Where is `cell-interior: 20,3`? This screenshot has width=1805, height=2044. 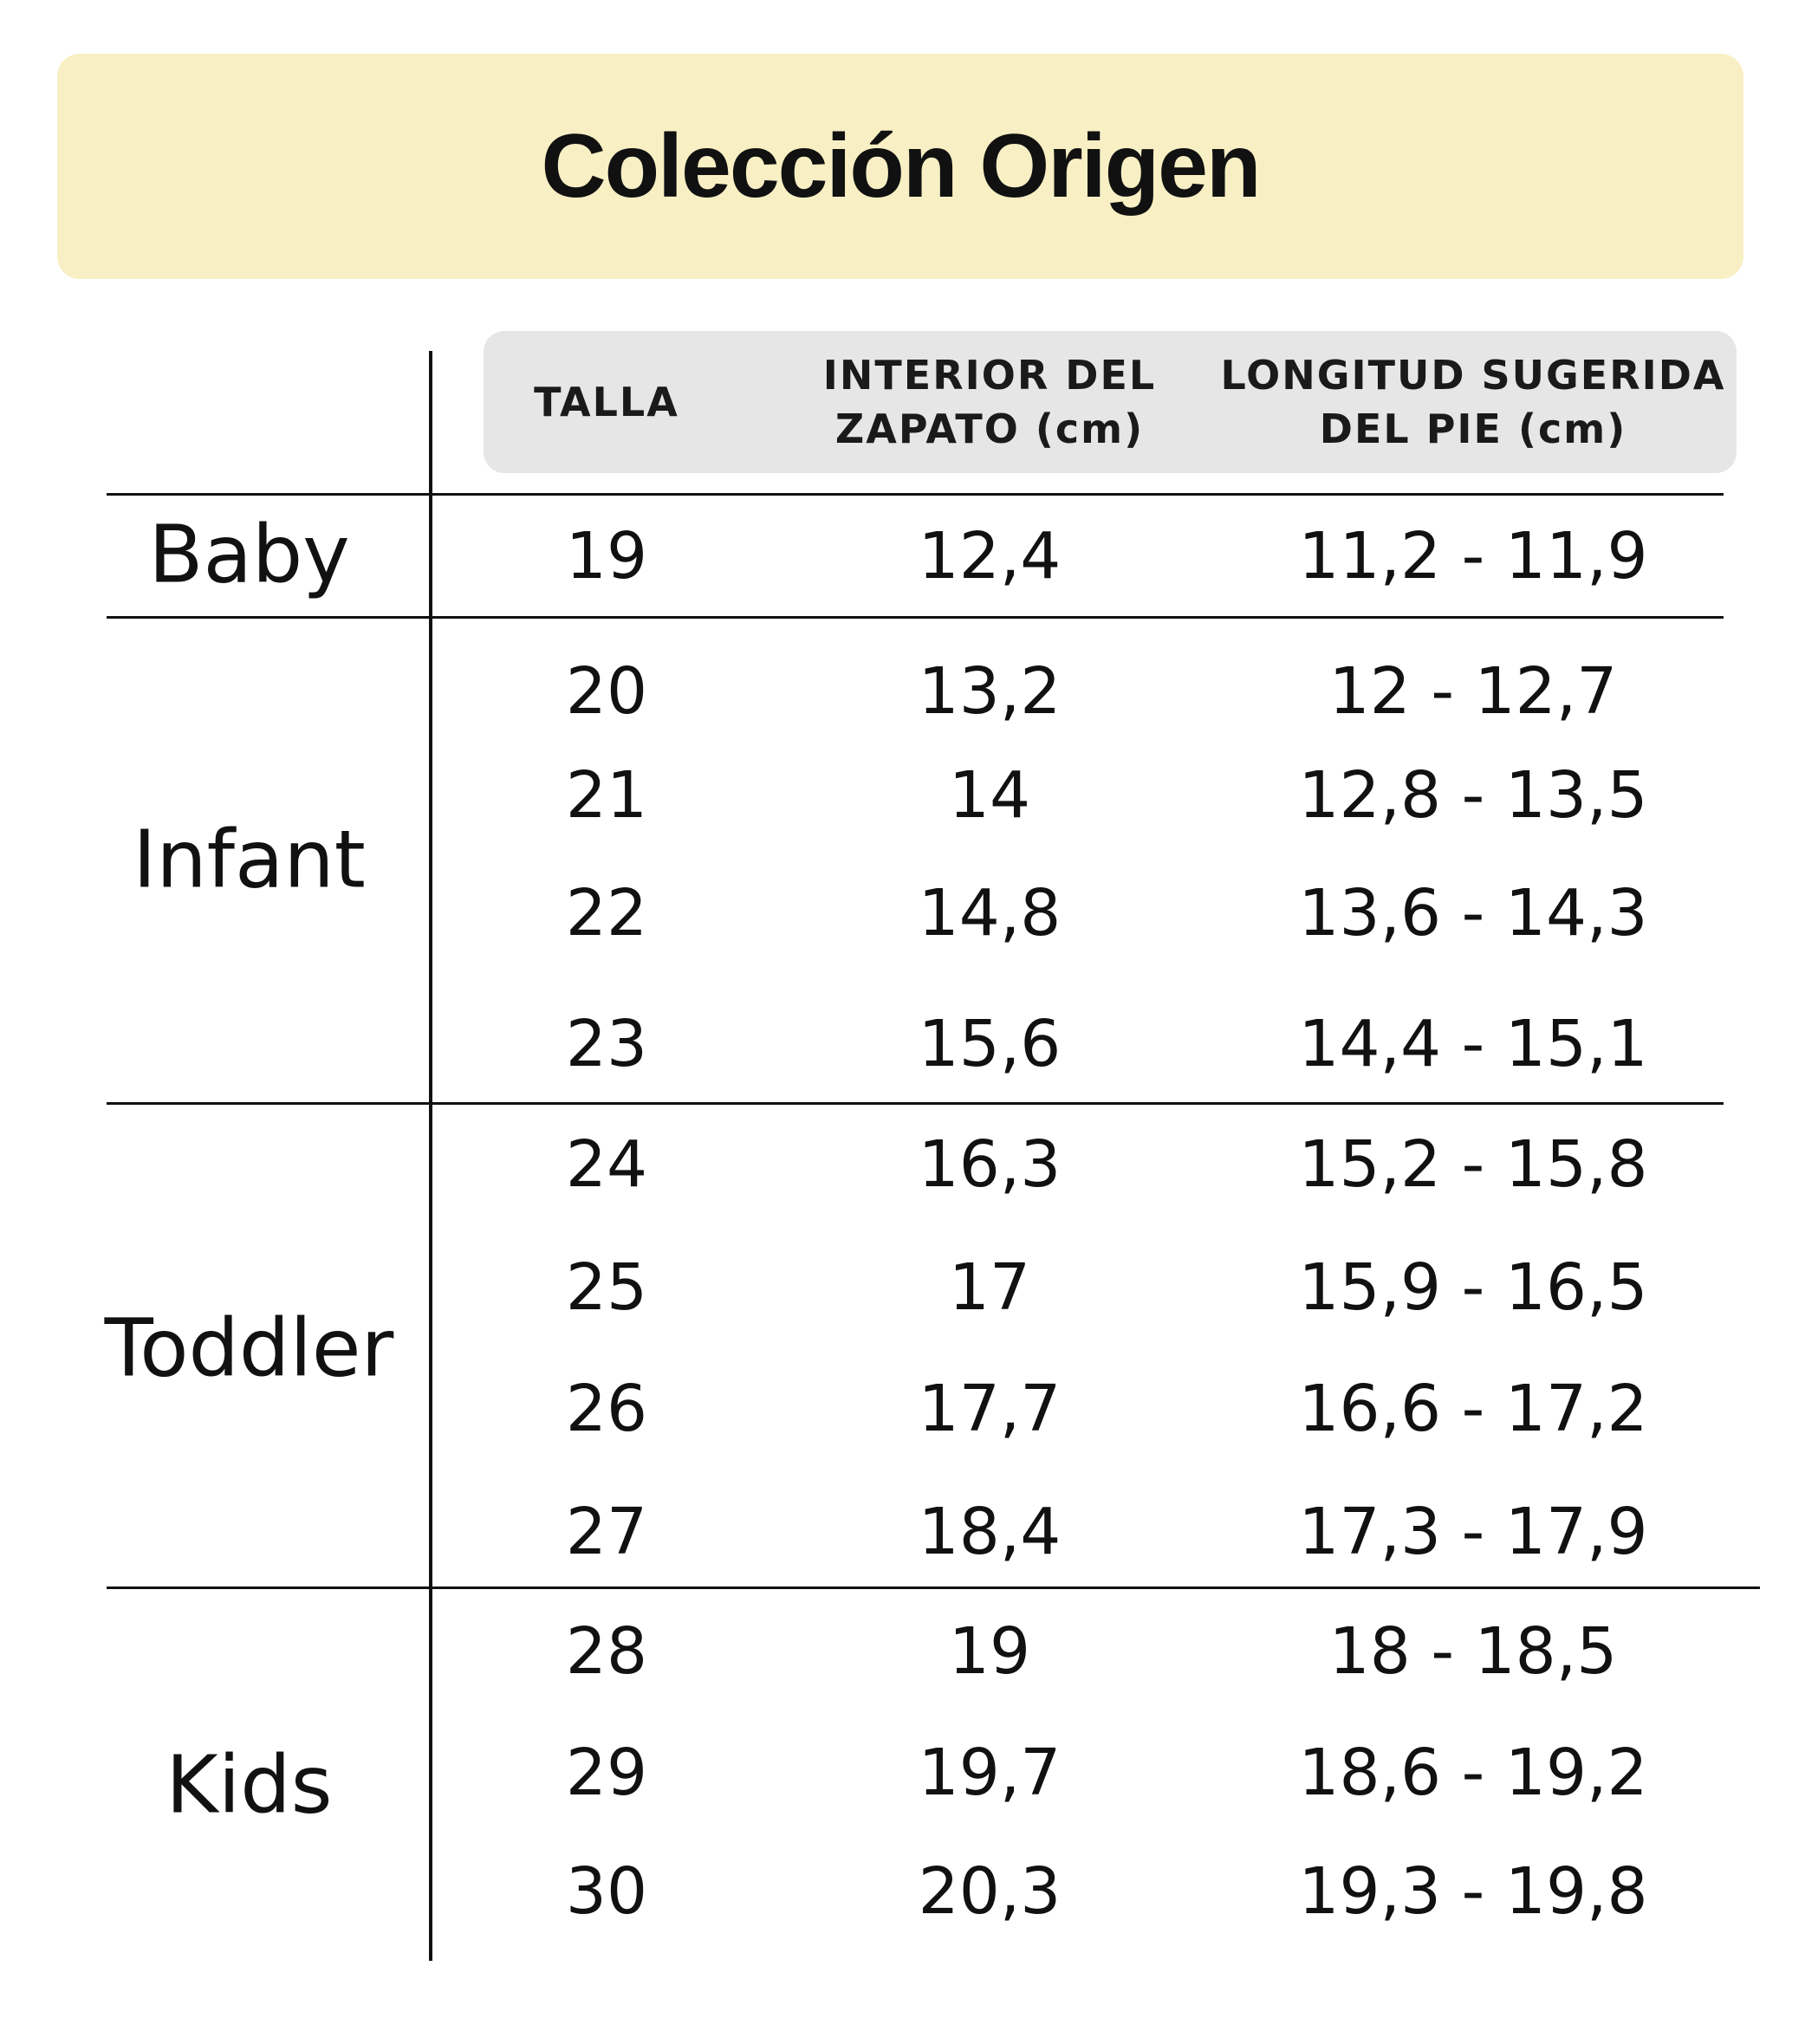 cell-interior: 20,3 is located at coordinates (990, 1892).